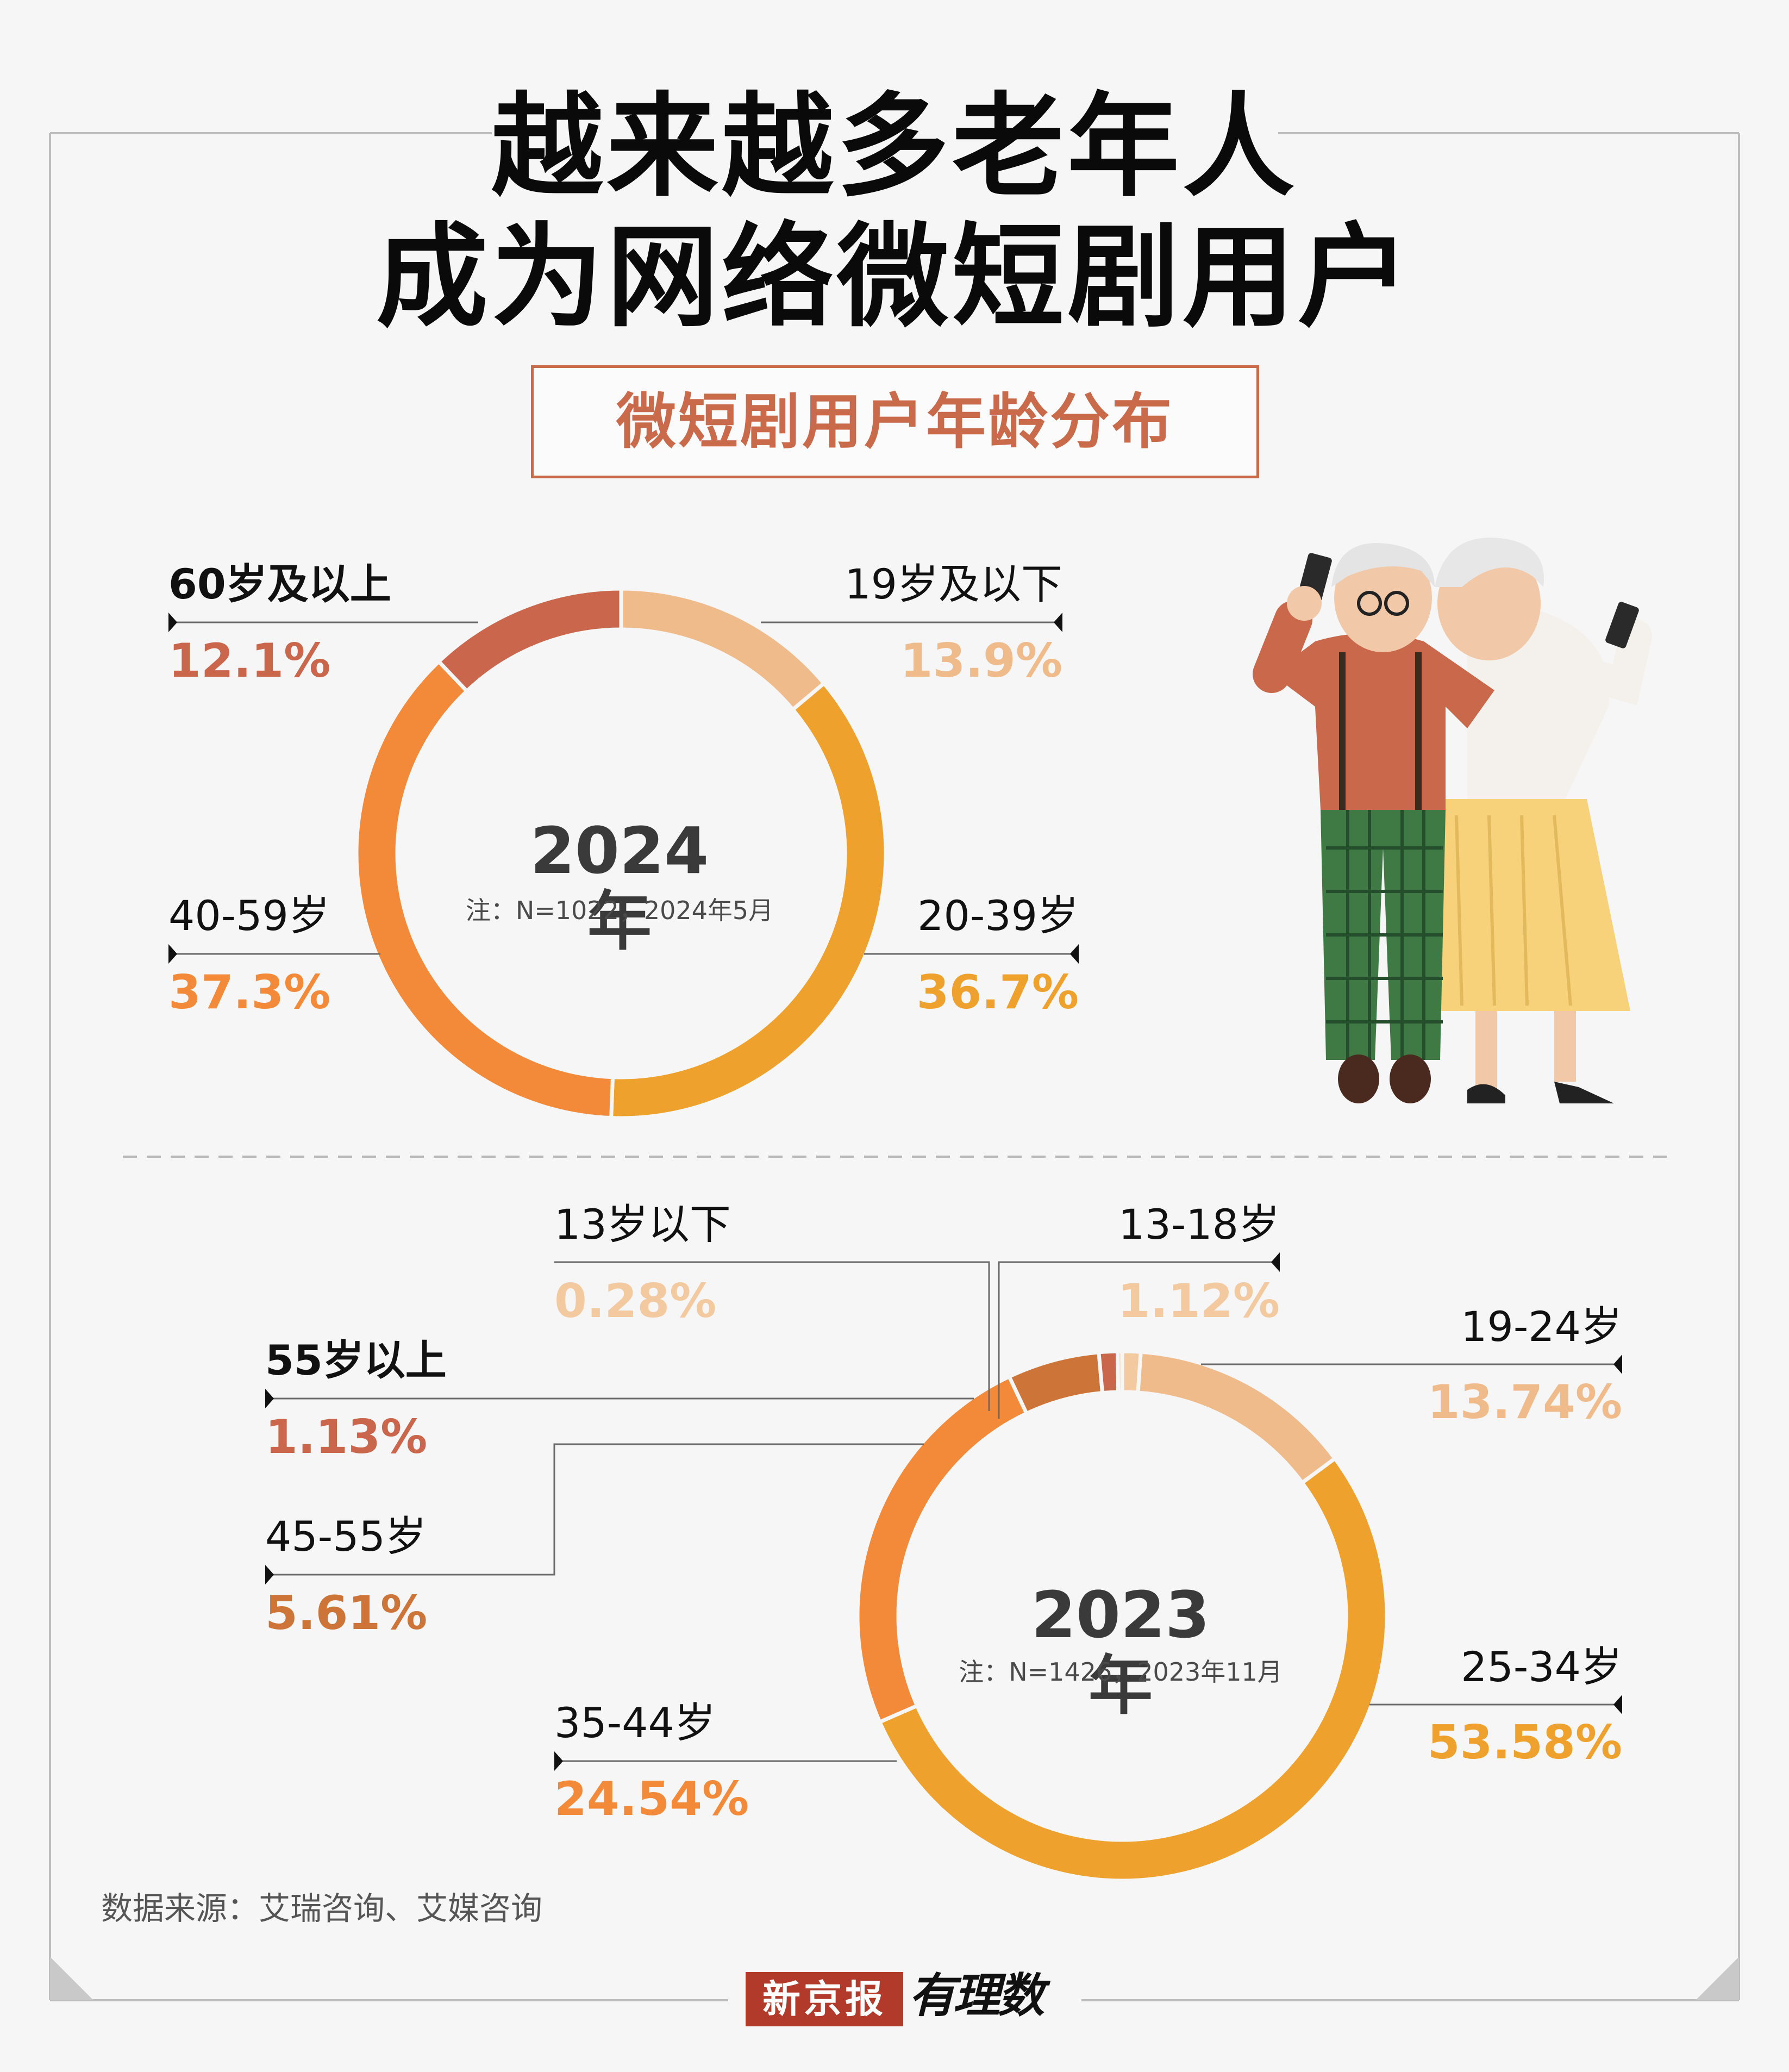  What do you see at coordinates (71, 1978) in the screenshot?
I see `frame-corner-left` at bounding box center [71, 1978].